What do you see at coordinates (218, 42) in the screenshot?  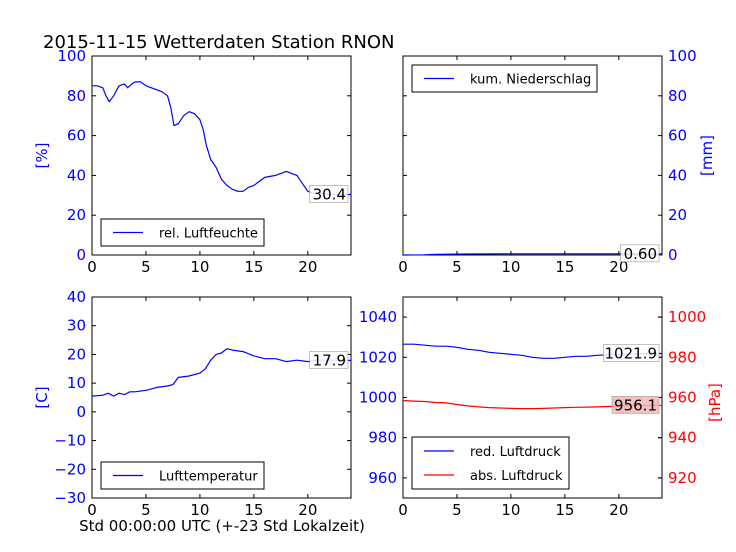 I see `figure-title: 2015-11-15 Wetterdaten Station RNON` at bounding box center [218, 42].